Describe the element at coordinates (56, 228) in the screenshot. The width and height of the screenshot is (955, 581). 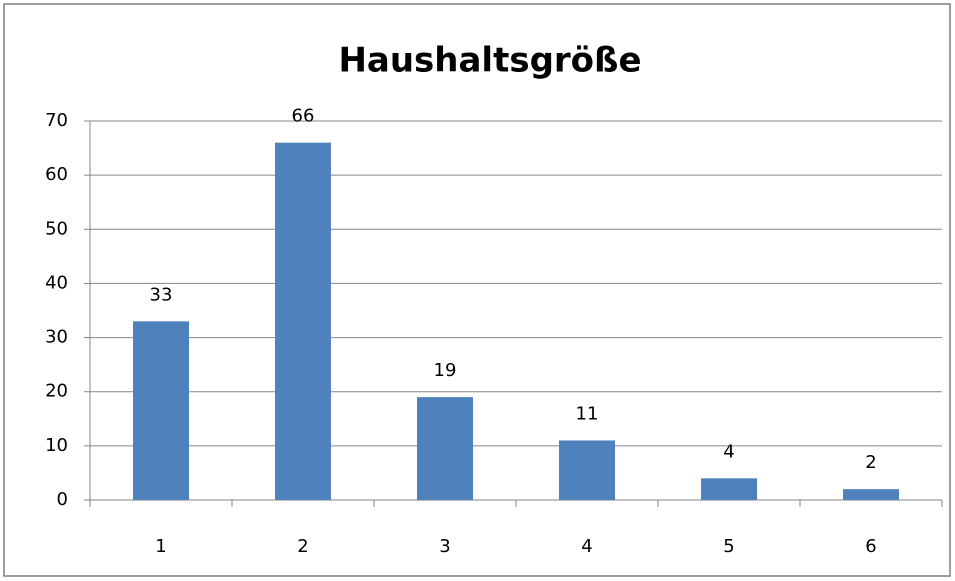
I see `y-tick-label: 50` at that location.